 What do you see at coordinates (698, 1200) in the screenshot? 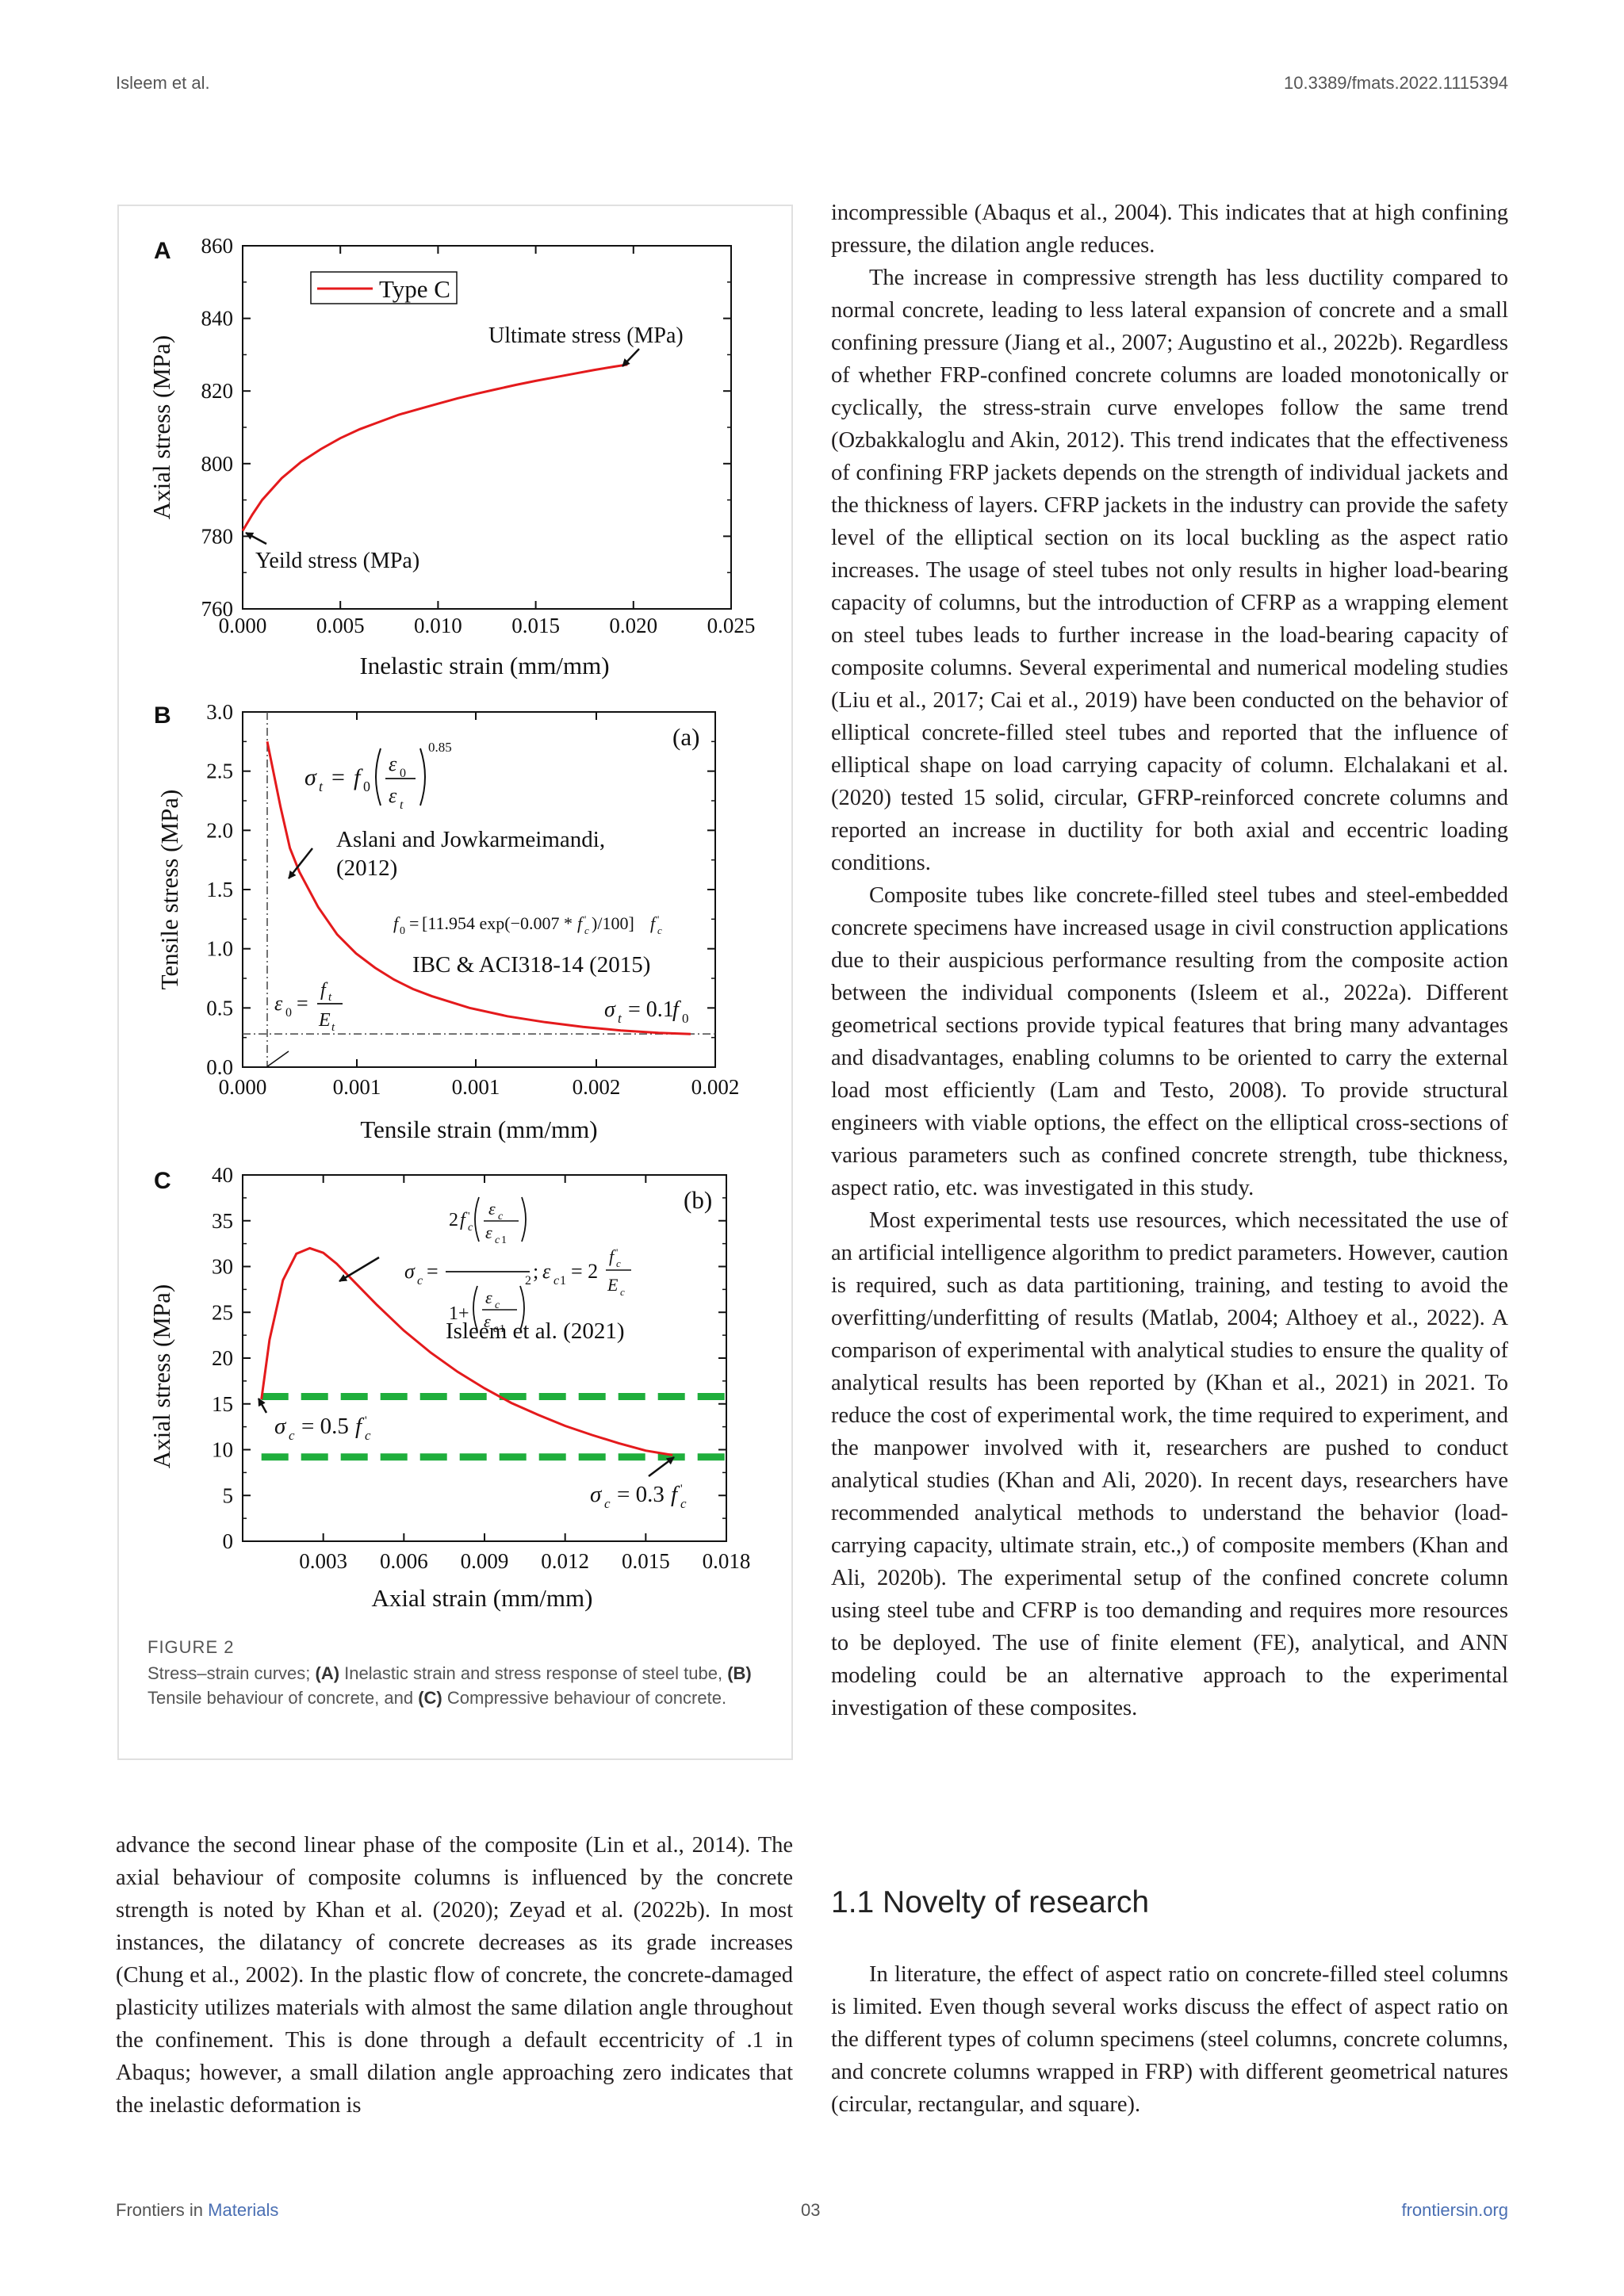
I see `panel-tag-b: (b)` at bounding box center [698, 1200].